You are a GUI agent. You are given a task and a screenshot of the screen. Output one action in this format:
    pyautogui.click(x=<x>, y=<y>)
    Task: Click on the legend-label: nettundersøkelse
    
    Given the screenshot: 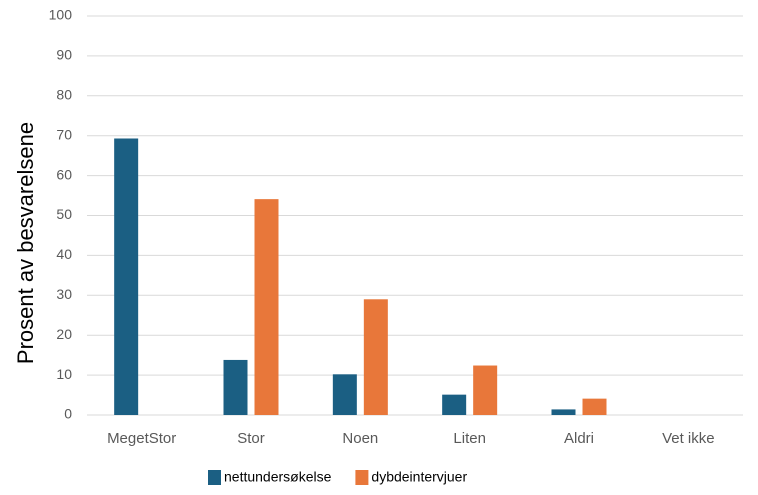 What is the action you would take?
    pyautogui.click(x=278, y=477)
    